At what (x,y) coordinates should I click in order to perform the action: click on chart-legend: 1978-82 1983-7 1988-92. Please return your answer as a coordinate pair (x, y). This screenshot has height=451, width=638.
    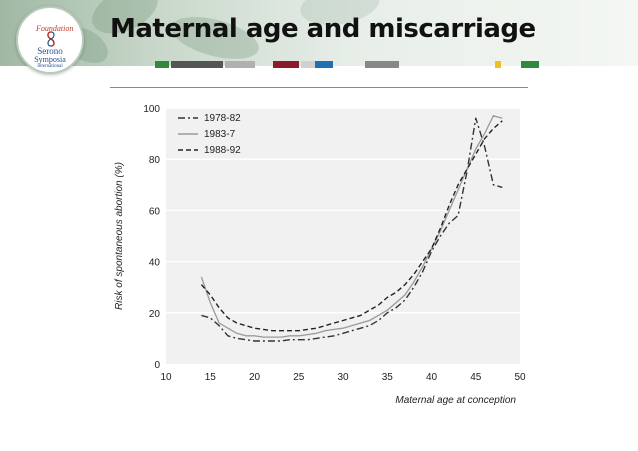
    Looking at the image, I should click on (209, 134).